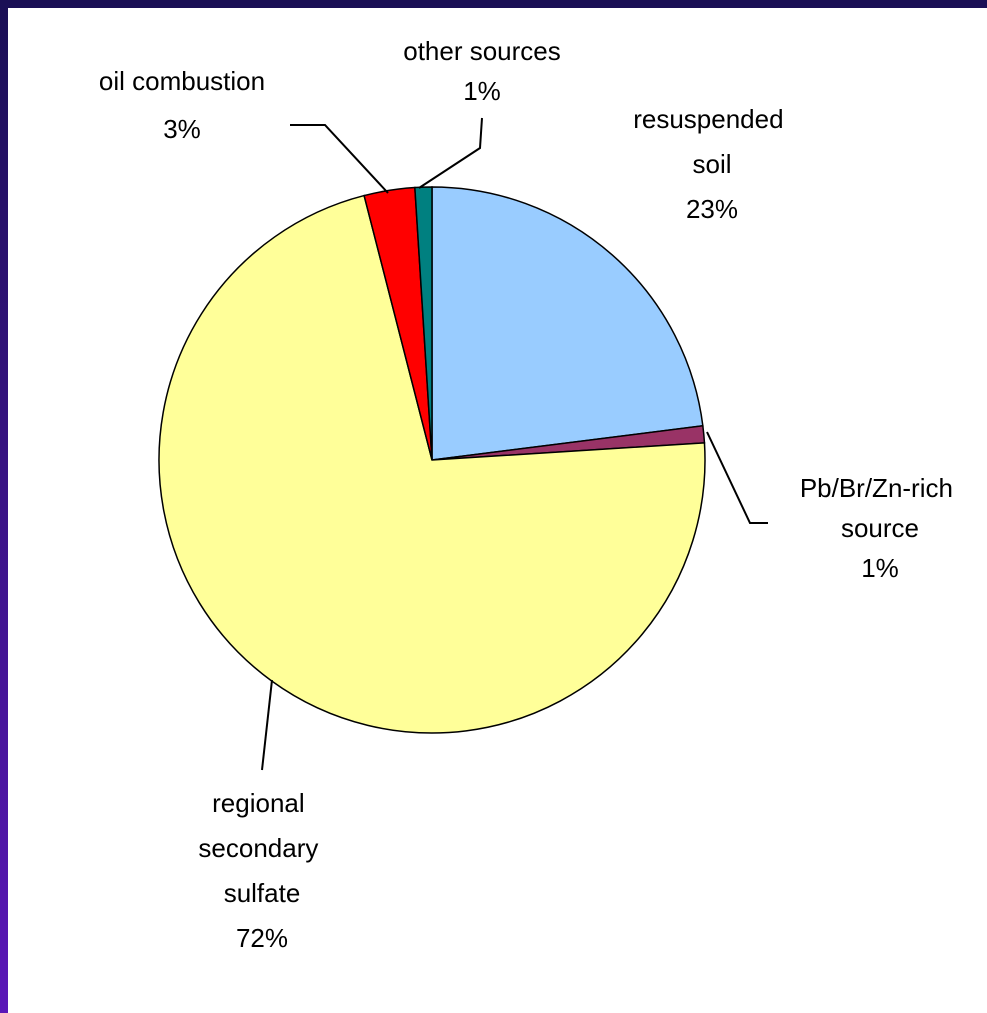  I want to click on value-label: 23%, so click(712, 209).